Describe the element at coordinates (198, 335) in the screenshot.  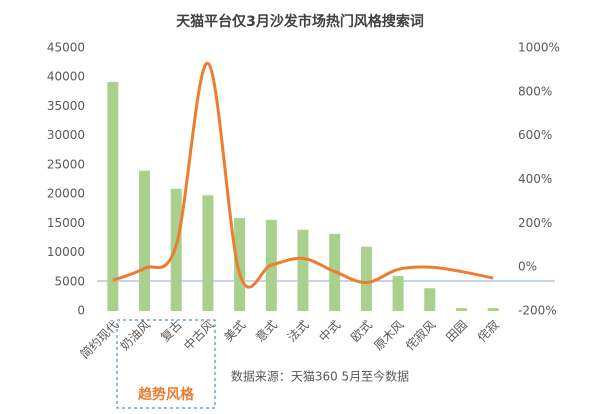
I see `x-tick-label: 中古风` at that location.